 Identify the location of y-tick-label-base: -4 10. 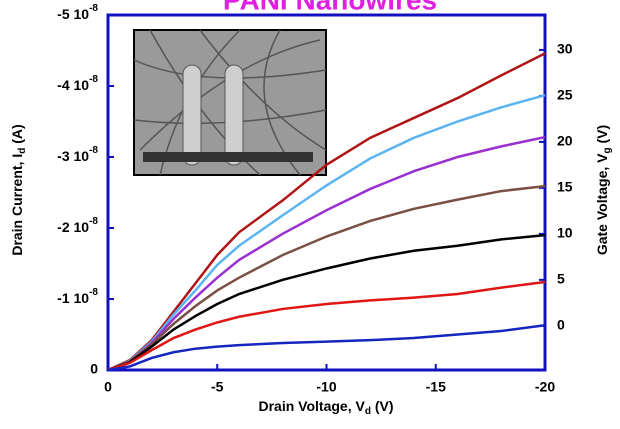
(73, 85).